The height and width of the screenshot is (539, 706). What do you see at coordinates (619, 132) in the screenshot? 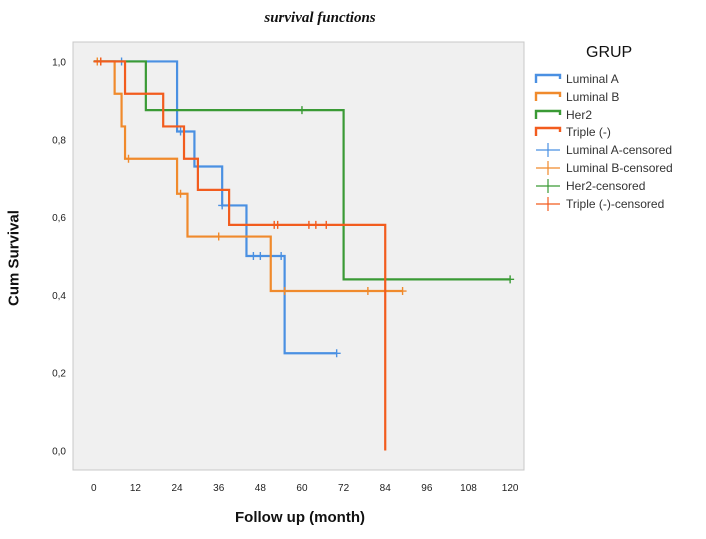
I see `legend-item: Triple (-)` at bounding box center [619, 132].